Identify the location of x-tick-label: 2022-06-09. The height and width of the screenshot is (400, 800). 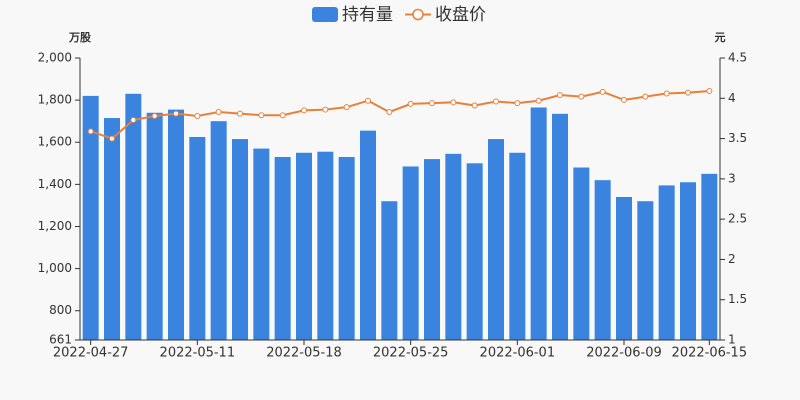
(624, 353).